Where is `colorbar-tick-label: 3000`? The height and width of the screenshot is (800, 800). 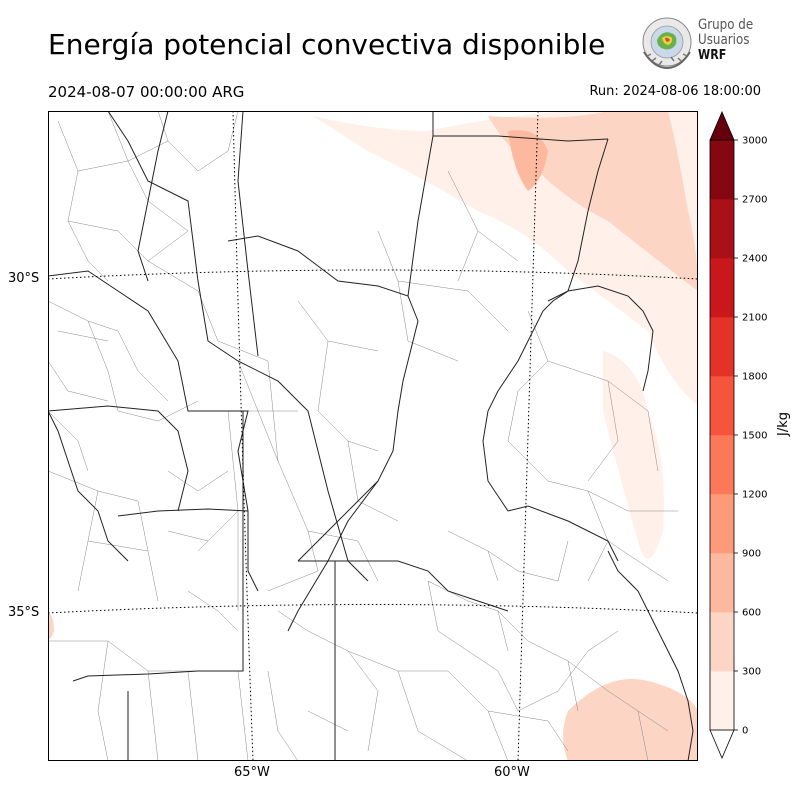
colorbar-tick-label: 3000 is located at coordinates (754, 141).